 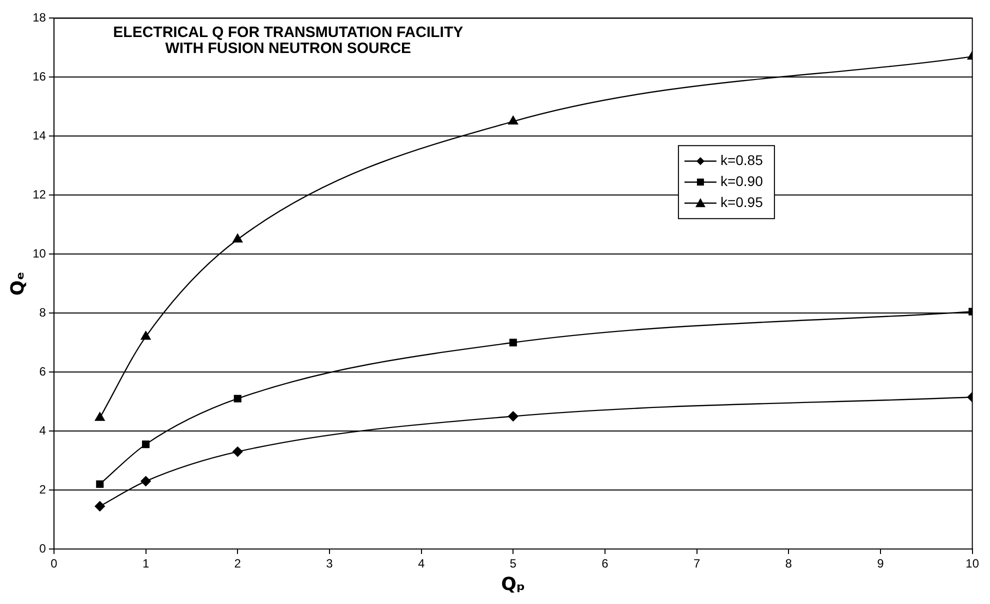 What do you see at coordinates (39, 135) in the screenshot?
I see `y-tick-label: 14` at bounding box center [39, 135].